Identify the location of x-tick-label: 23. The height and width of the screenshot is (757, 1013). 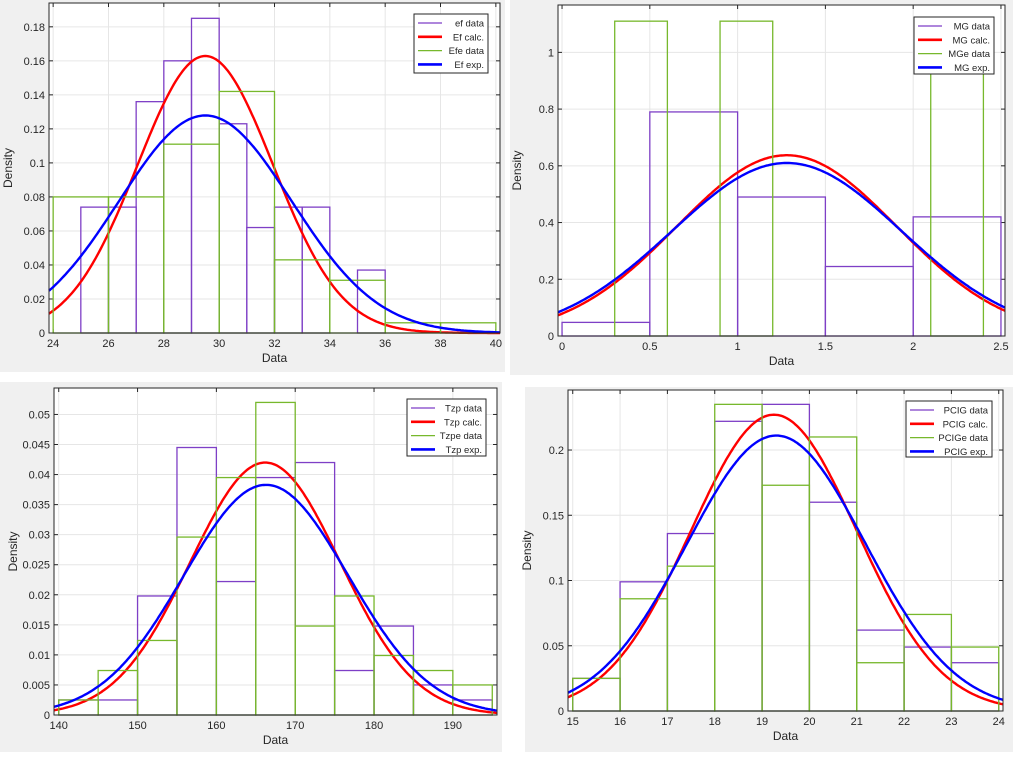
(951, 722).